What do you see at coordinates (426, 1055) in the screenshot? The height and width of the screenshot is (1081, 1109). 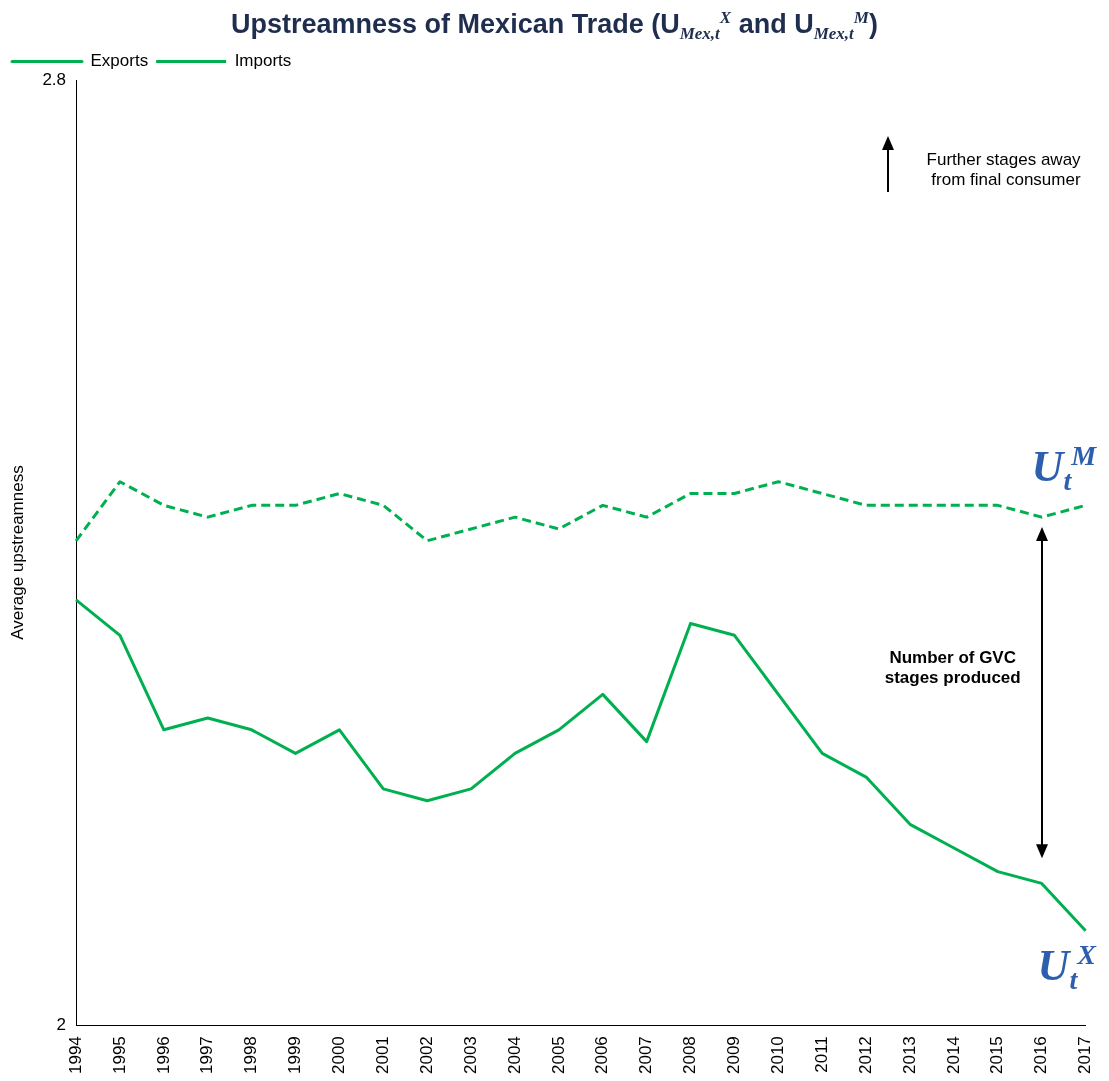 I see `x-tick-label: 2002` at bounding box center [426, 1055].